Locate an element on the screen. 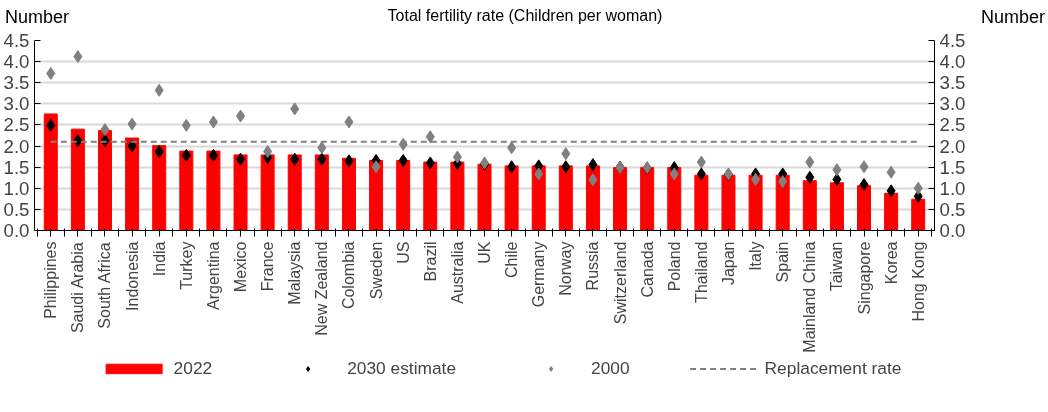  x-tick-label: Norway is located at coordinates (566, 268).